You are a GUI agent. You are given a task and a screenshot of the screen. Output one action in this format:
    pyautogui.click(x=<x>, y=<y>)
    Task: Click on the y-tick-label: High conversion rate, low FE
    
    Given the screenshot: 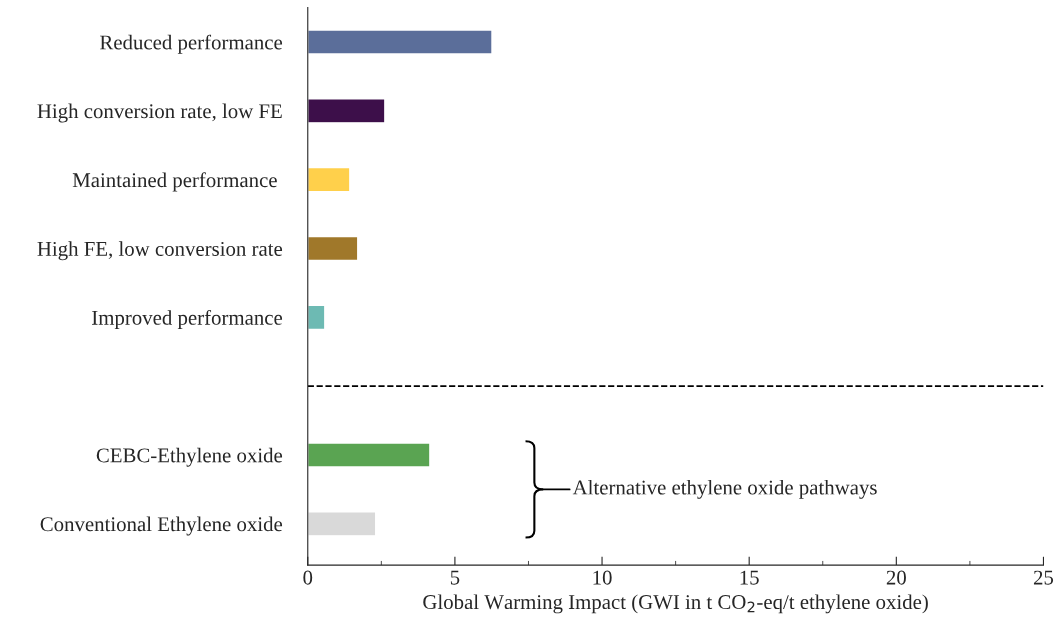 What is the action you would take?
    pyautogui.click(x=159, y=113)
    